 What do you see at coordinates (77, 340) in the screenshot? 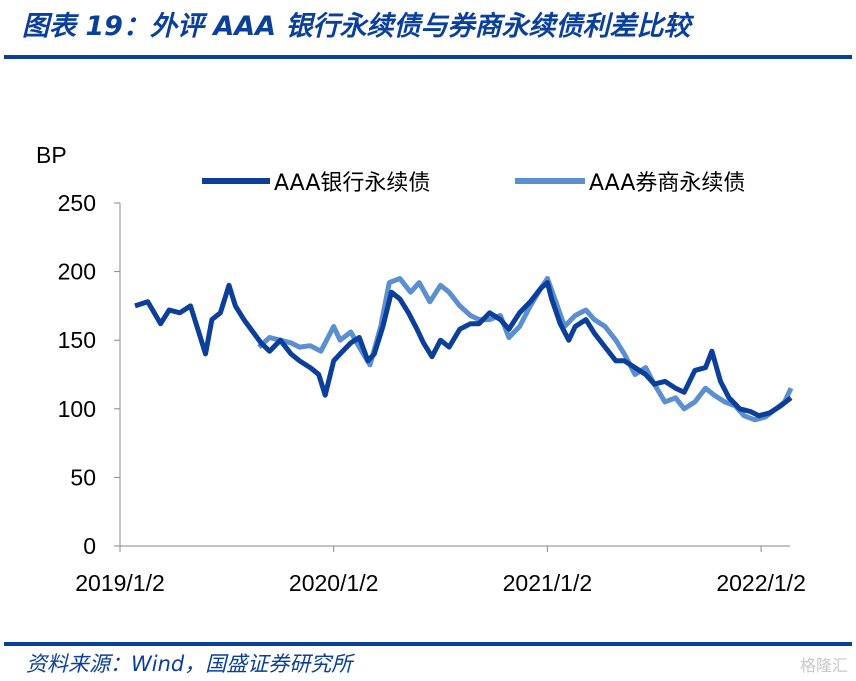
I see `y-tick-label: 150` at bounding box center [77, 340].